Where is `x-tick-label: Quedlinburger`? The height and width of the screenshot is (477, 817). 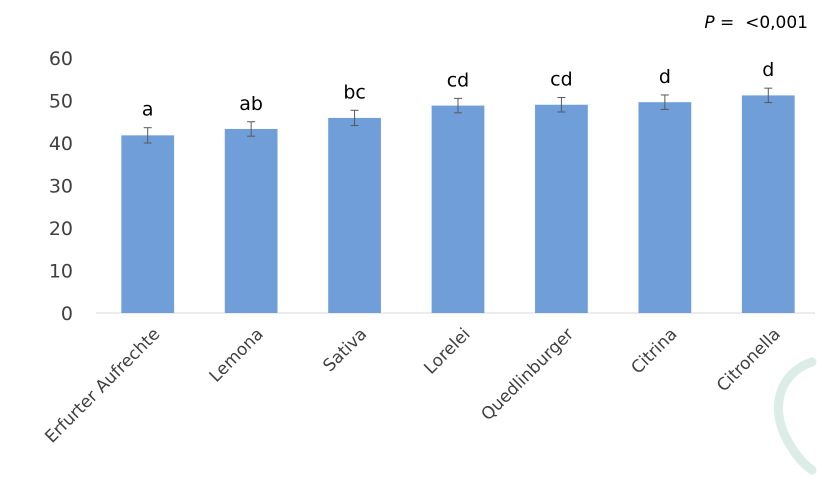 x-tick-label: Quedlinburger is located at coordinates (527, 374).